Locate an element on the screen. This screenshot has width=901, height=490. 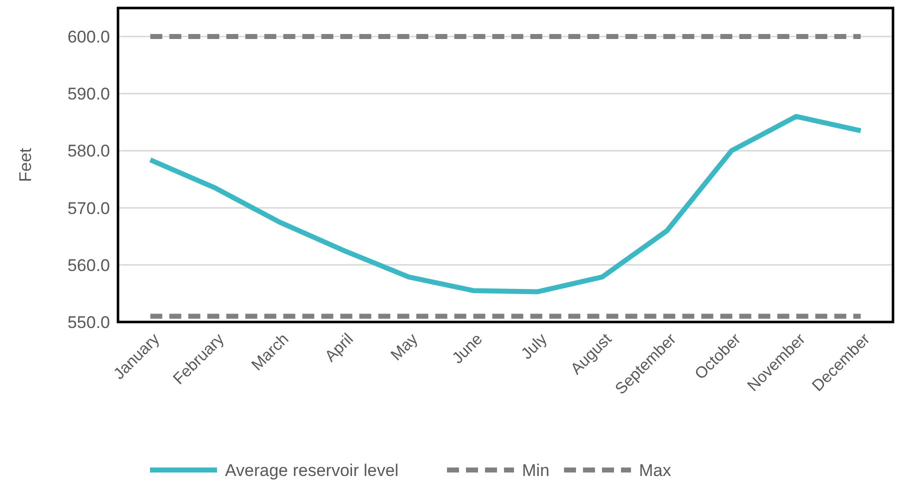
y-axis-title: Feet is located at coordinates (25, 165).